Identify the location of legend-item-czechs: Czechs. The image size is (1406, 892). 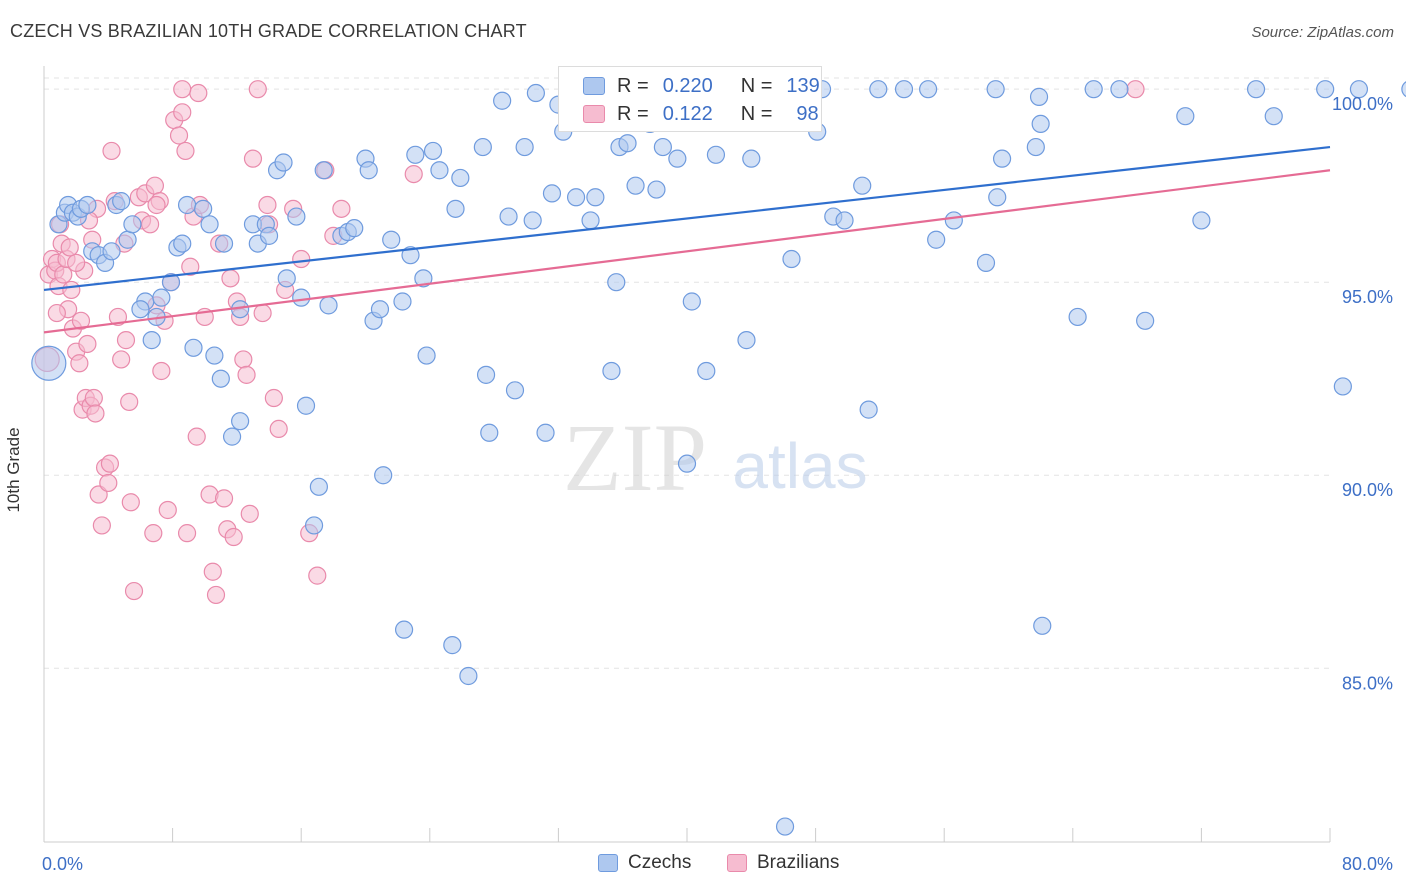
(644, 863).